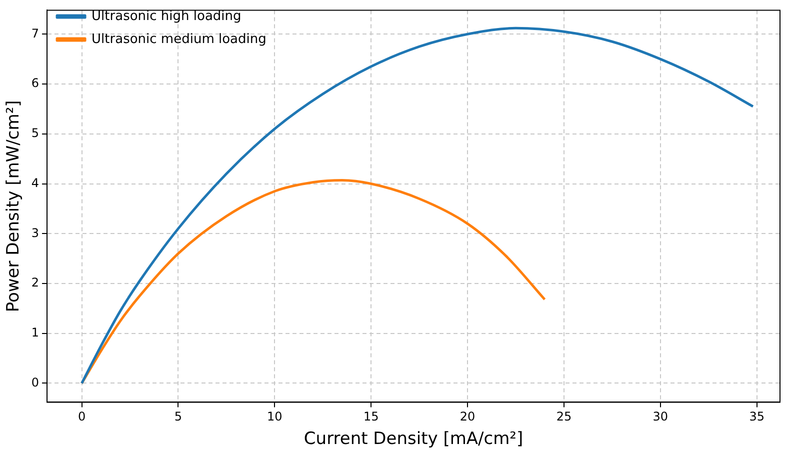  What do you see at coordinates (564, 417) in the screenshot?
I see `x-tick-label: 25` at bounding box center [564, 417].